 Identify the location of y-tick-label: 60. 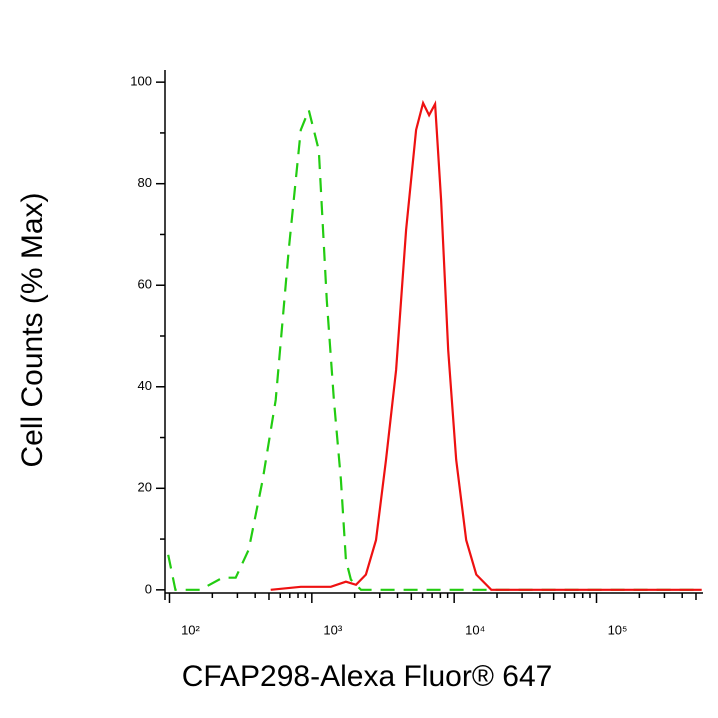
(145, 284).